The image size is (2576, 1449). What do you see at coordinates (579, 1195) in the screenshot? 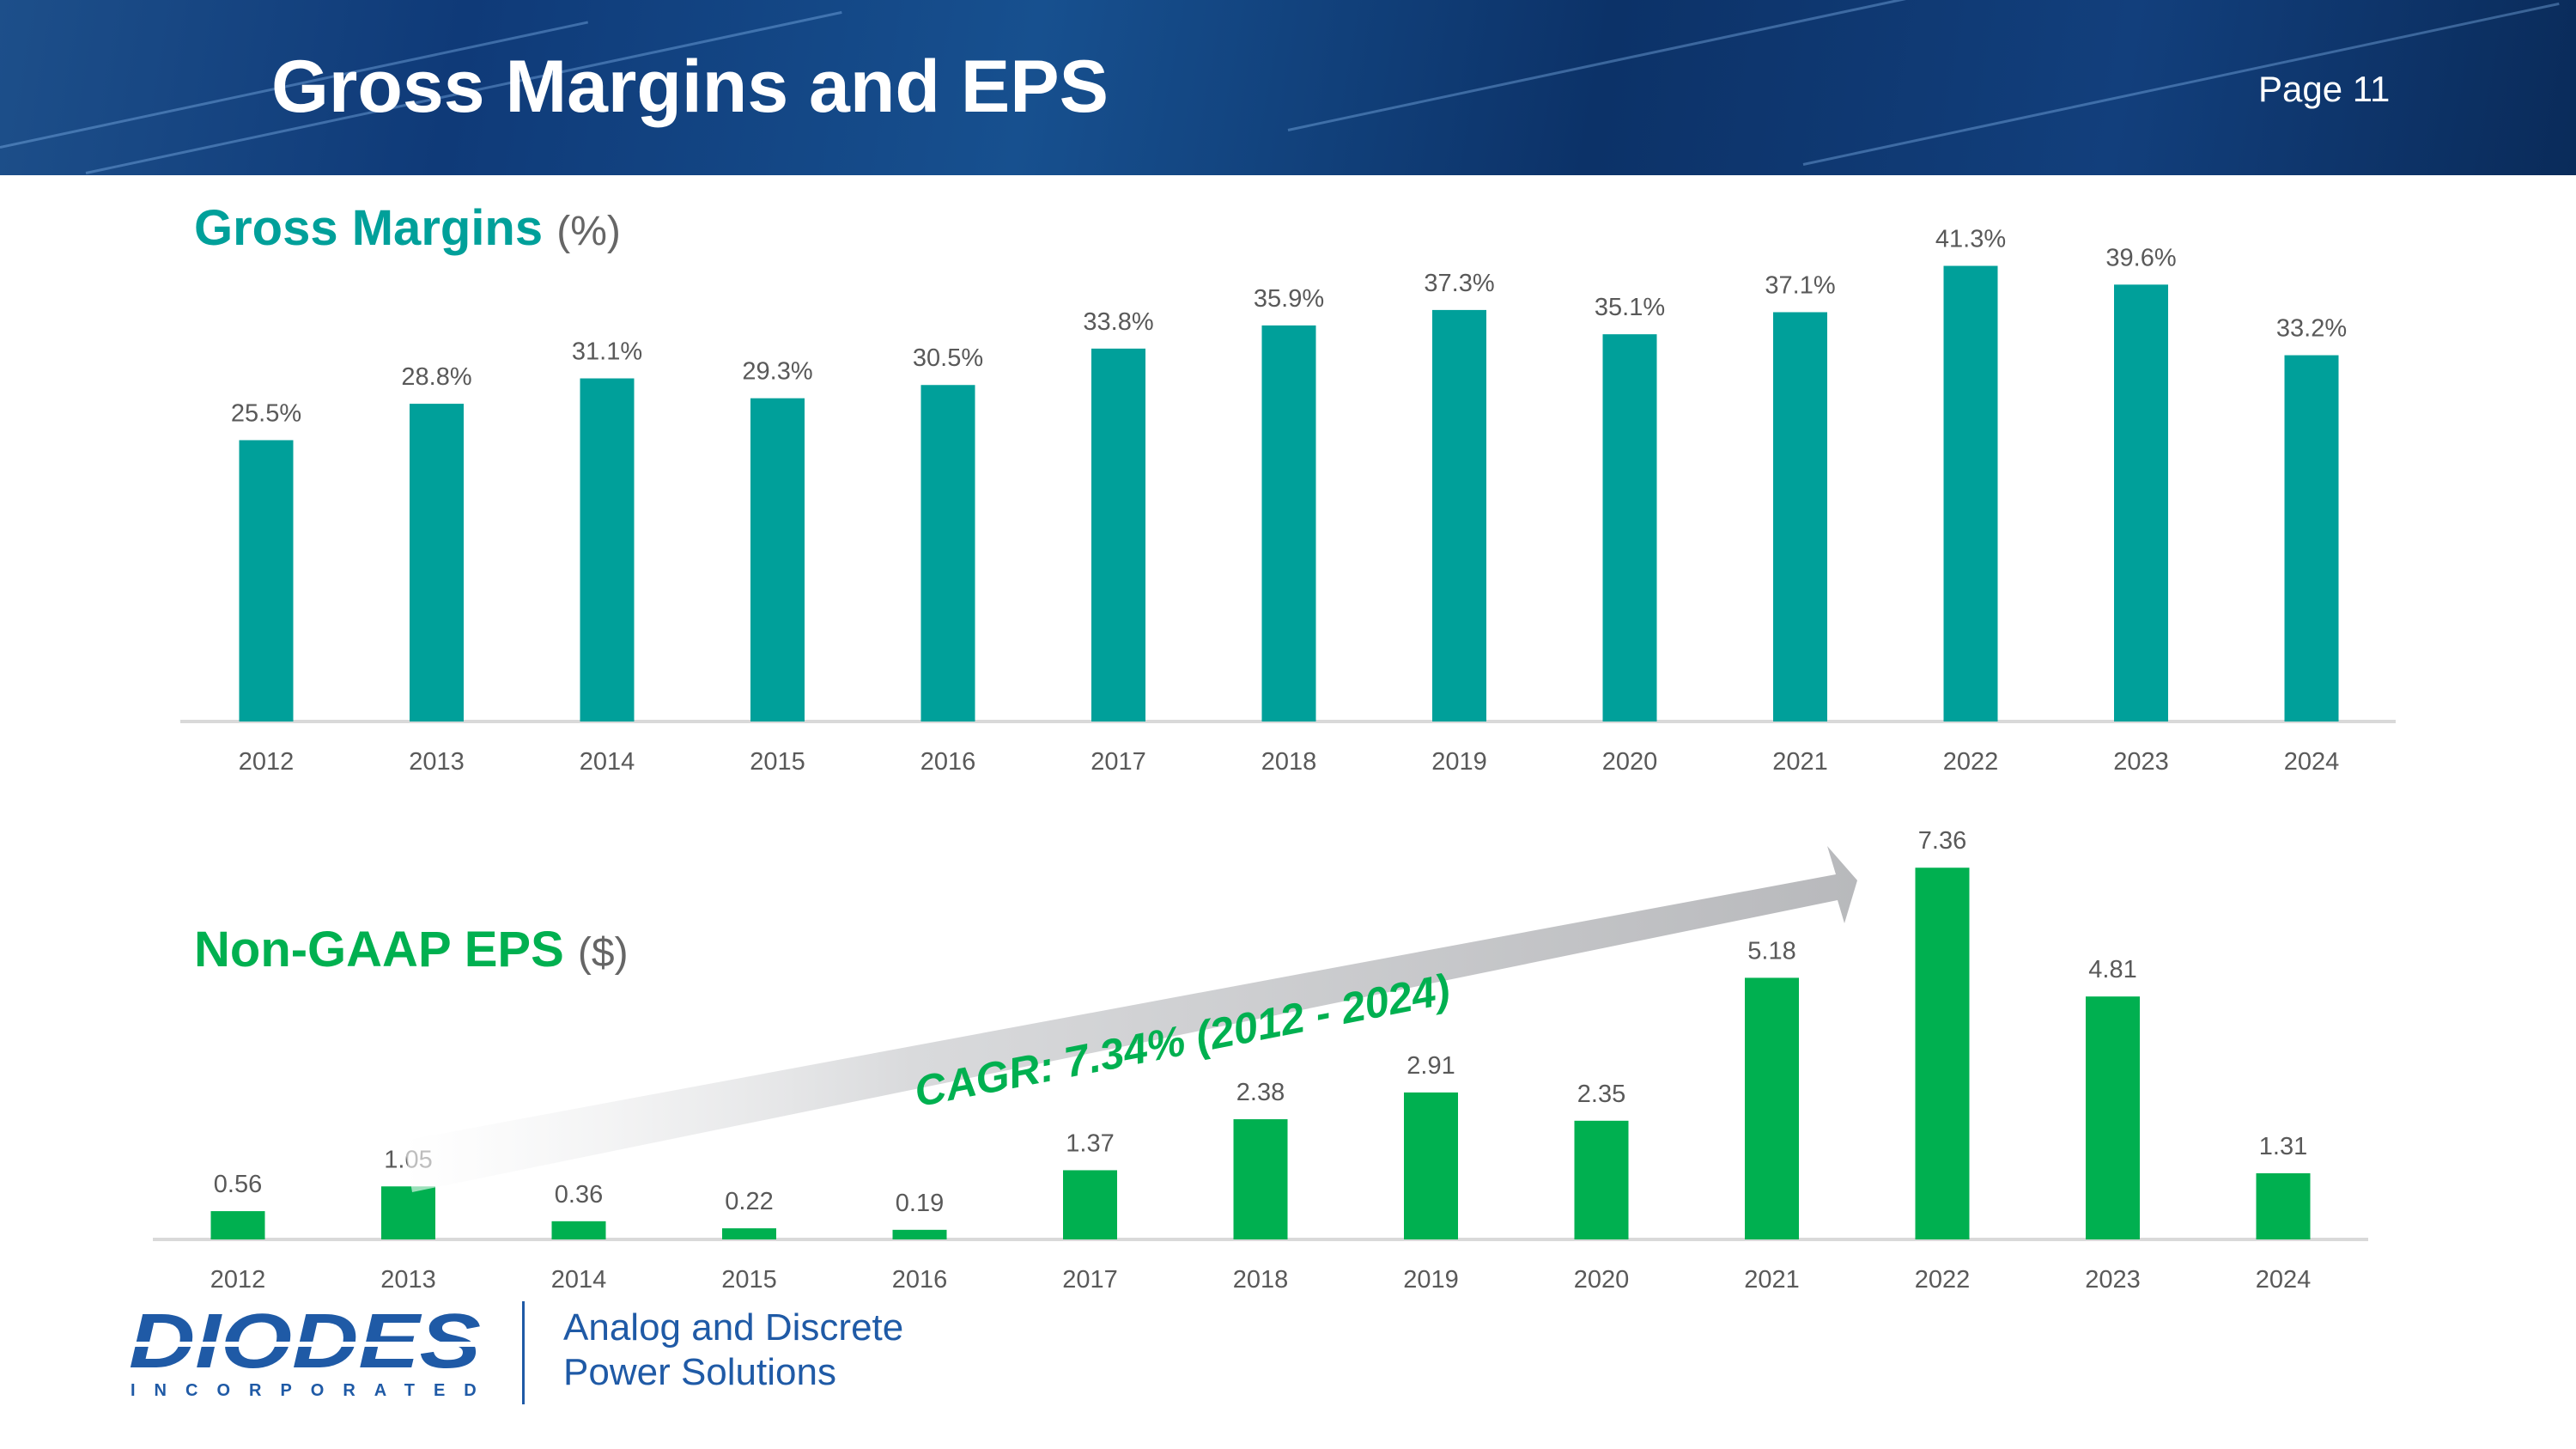
I see `data-label-2014: 0.36` at bounding box center [579, 1195].